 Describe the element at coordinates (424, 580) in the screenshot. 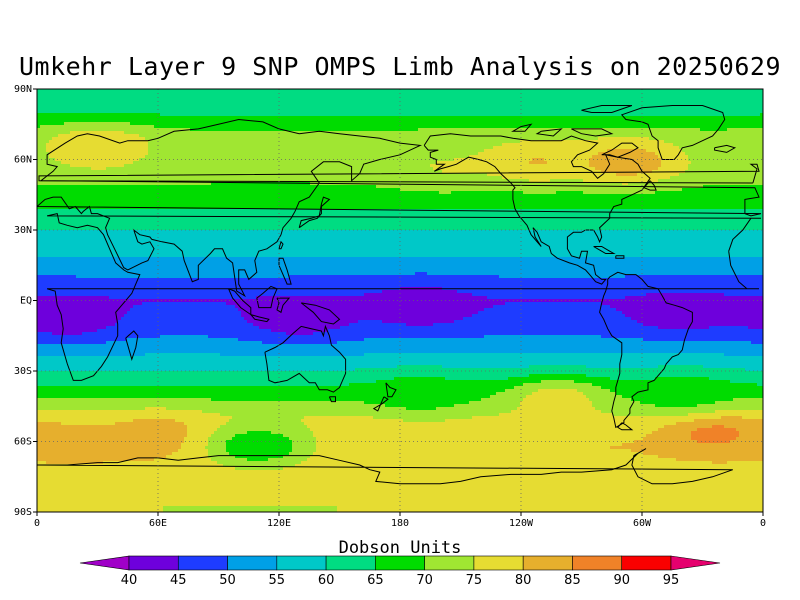

I see `colorbar-label: 70` at that location.